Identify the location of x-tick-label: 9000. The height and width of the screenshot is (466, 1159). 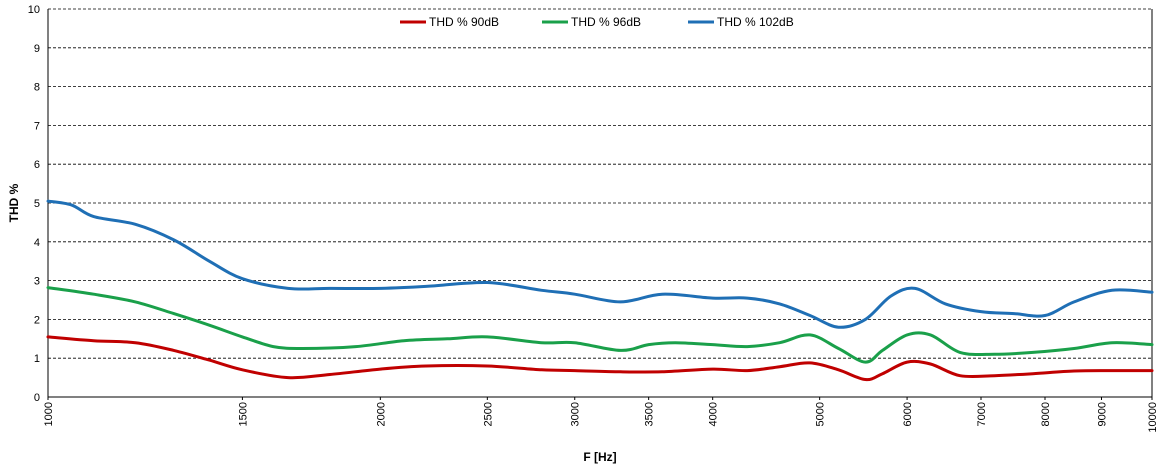
(1102, 414).